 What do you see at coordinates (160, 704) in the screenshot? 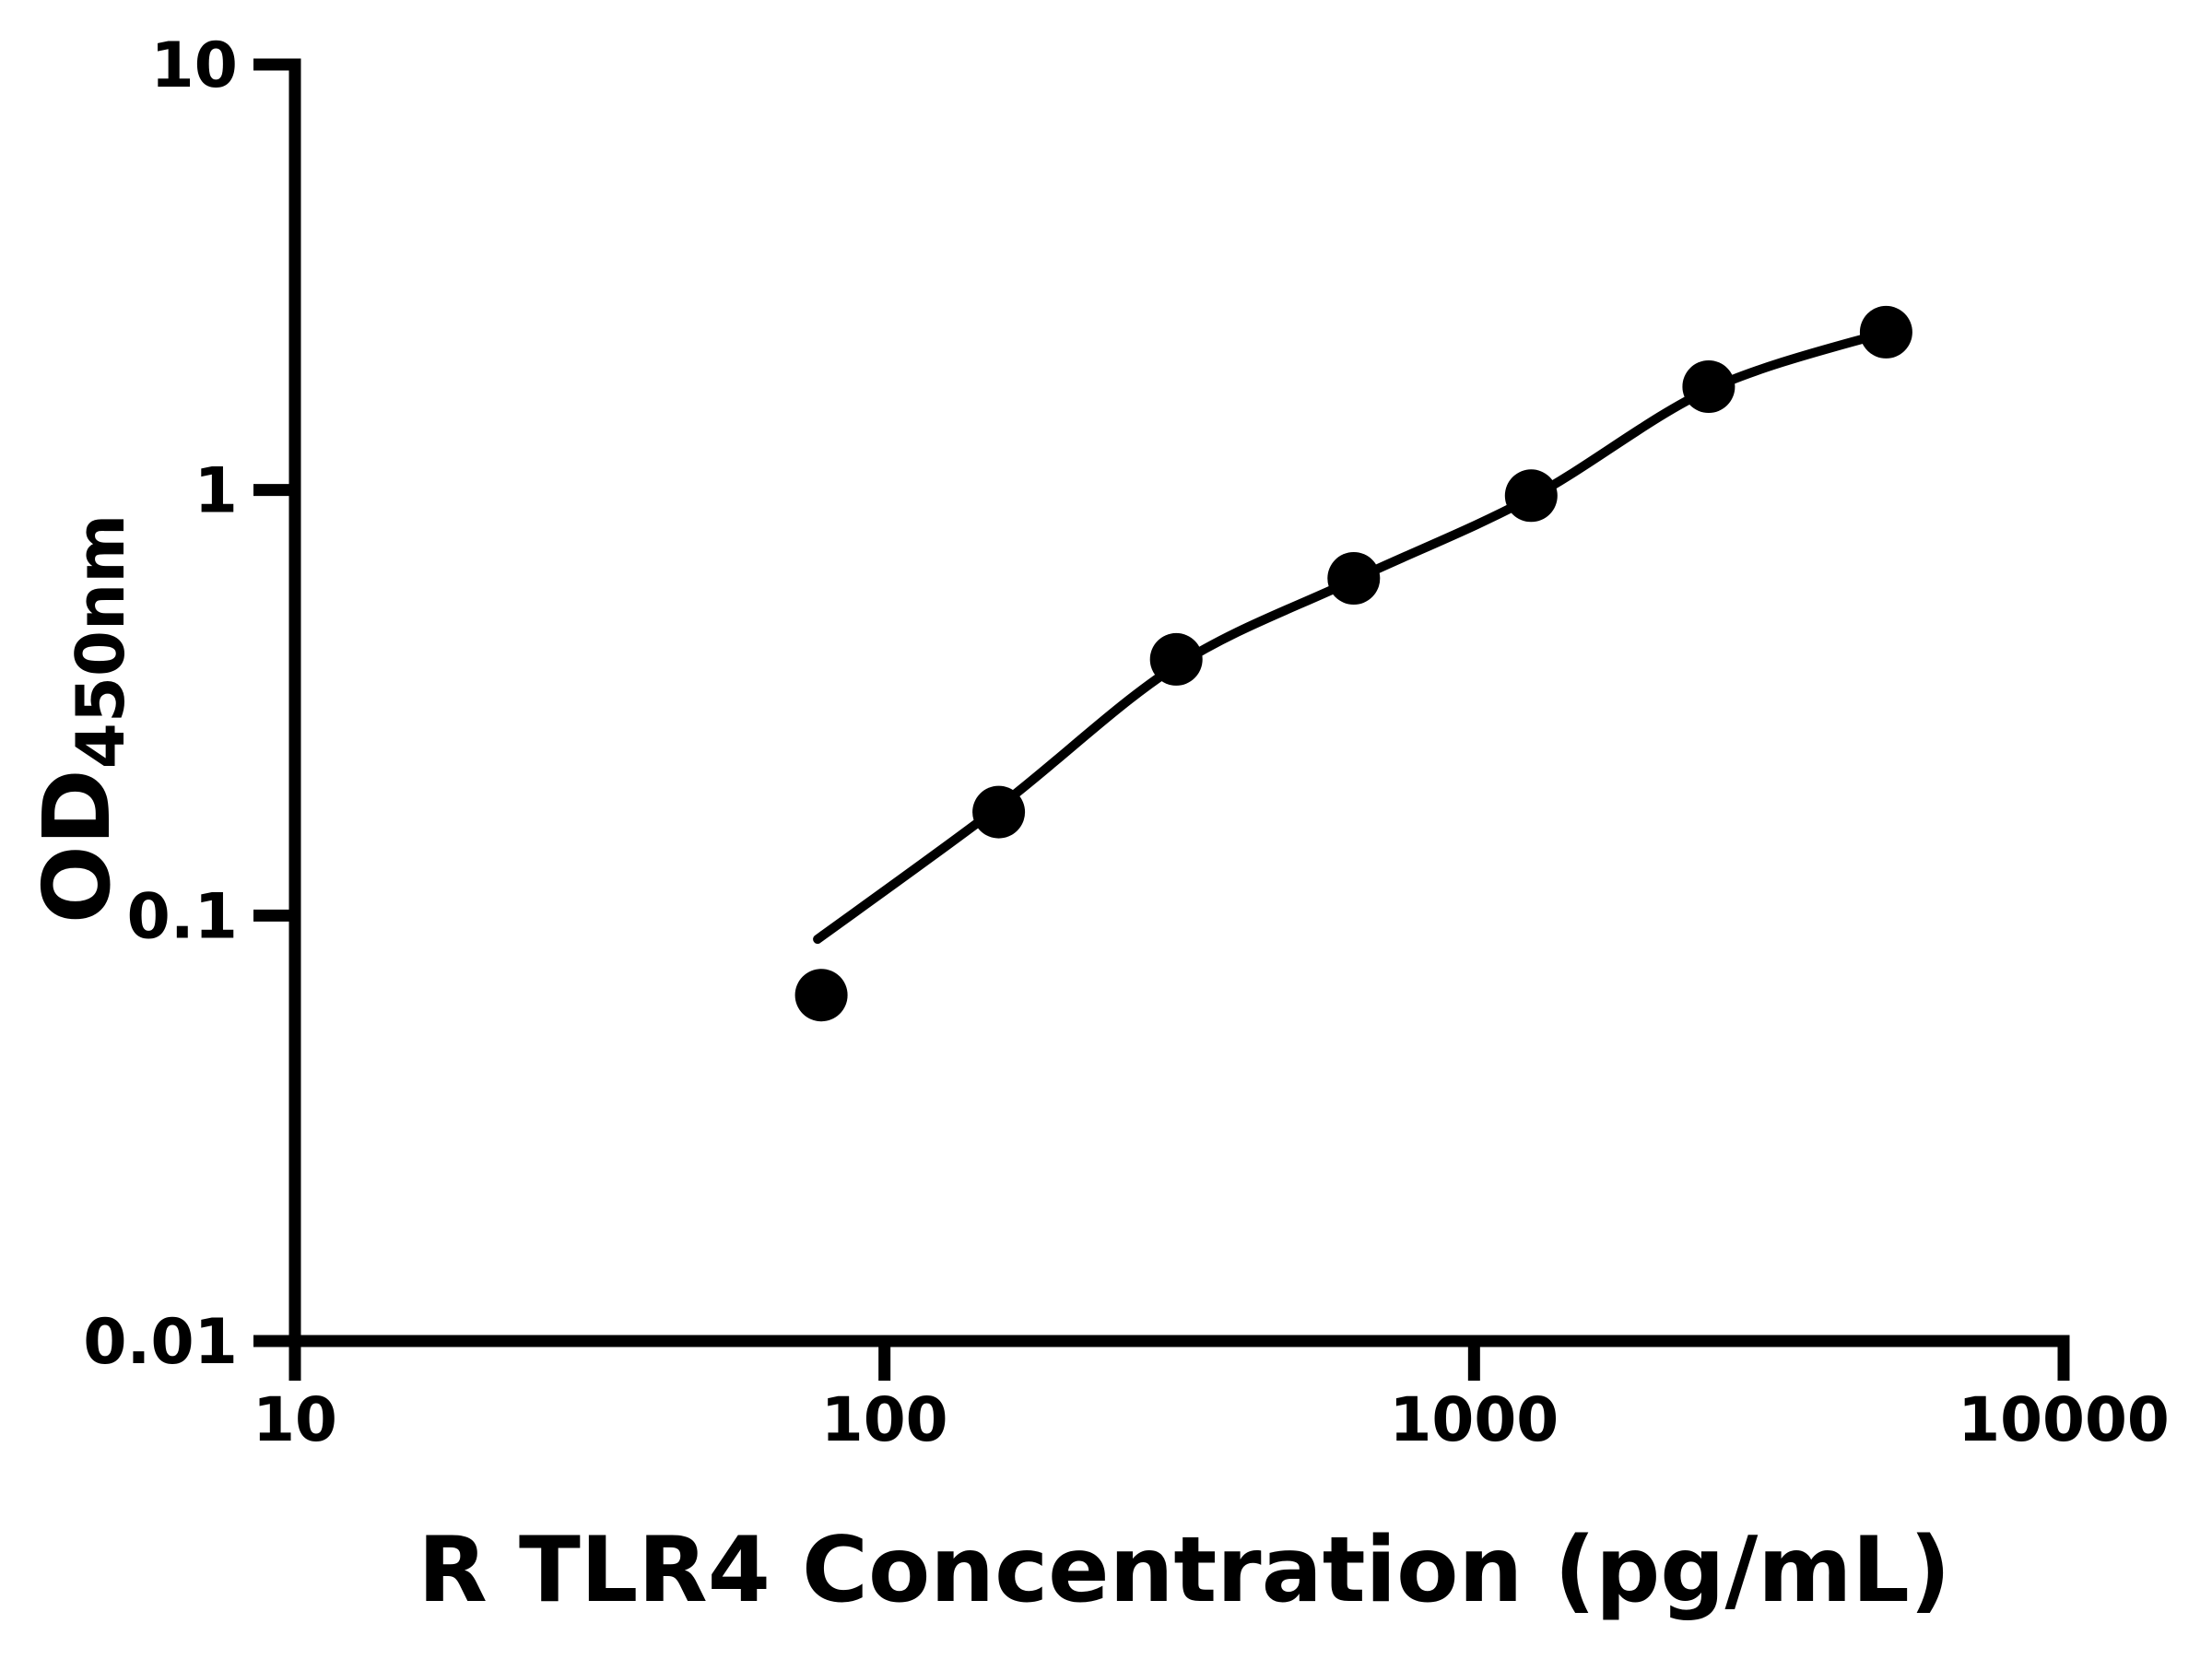
I see `y-axis-tick-labels: 10 1 0.1 0.01` at bounding box center [160, 704].